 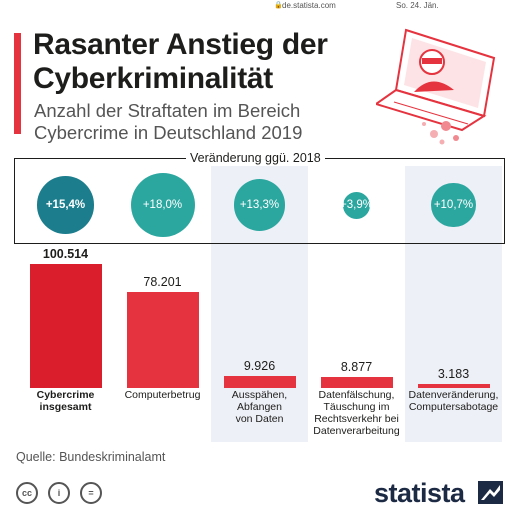 I want to click on change-title: Veränderung ggü. 2018, so click(x=255, y=158).